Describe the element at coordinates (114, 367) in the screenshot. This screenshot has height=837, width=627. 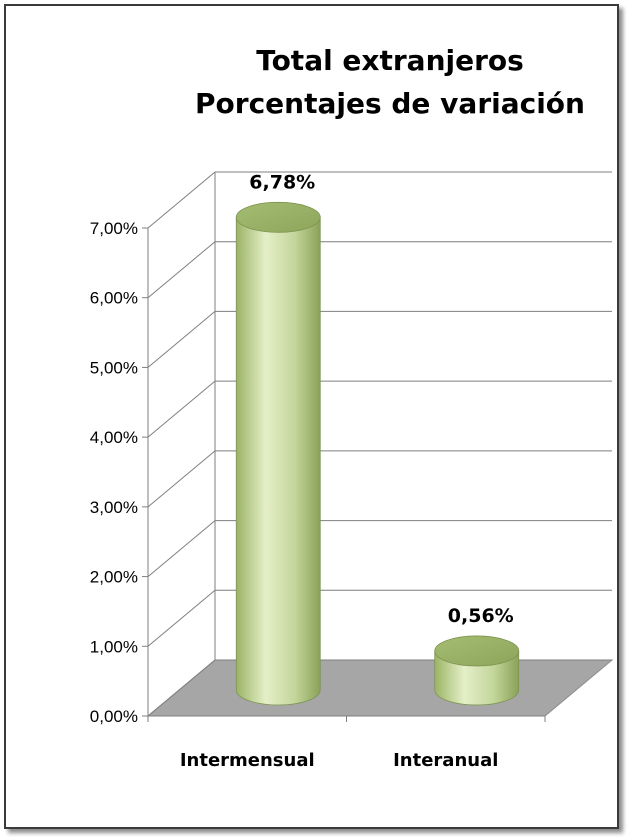
I see `y-tick-label: 5,00%` at that location.